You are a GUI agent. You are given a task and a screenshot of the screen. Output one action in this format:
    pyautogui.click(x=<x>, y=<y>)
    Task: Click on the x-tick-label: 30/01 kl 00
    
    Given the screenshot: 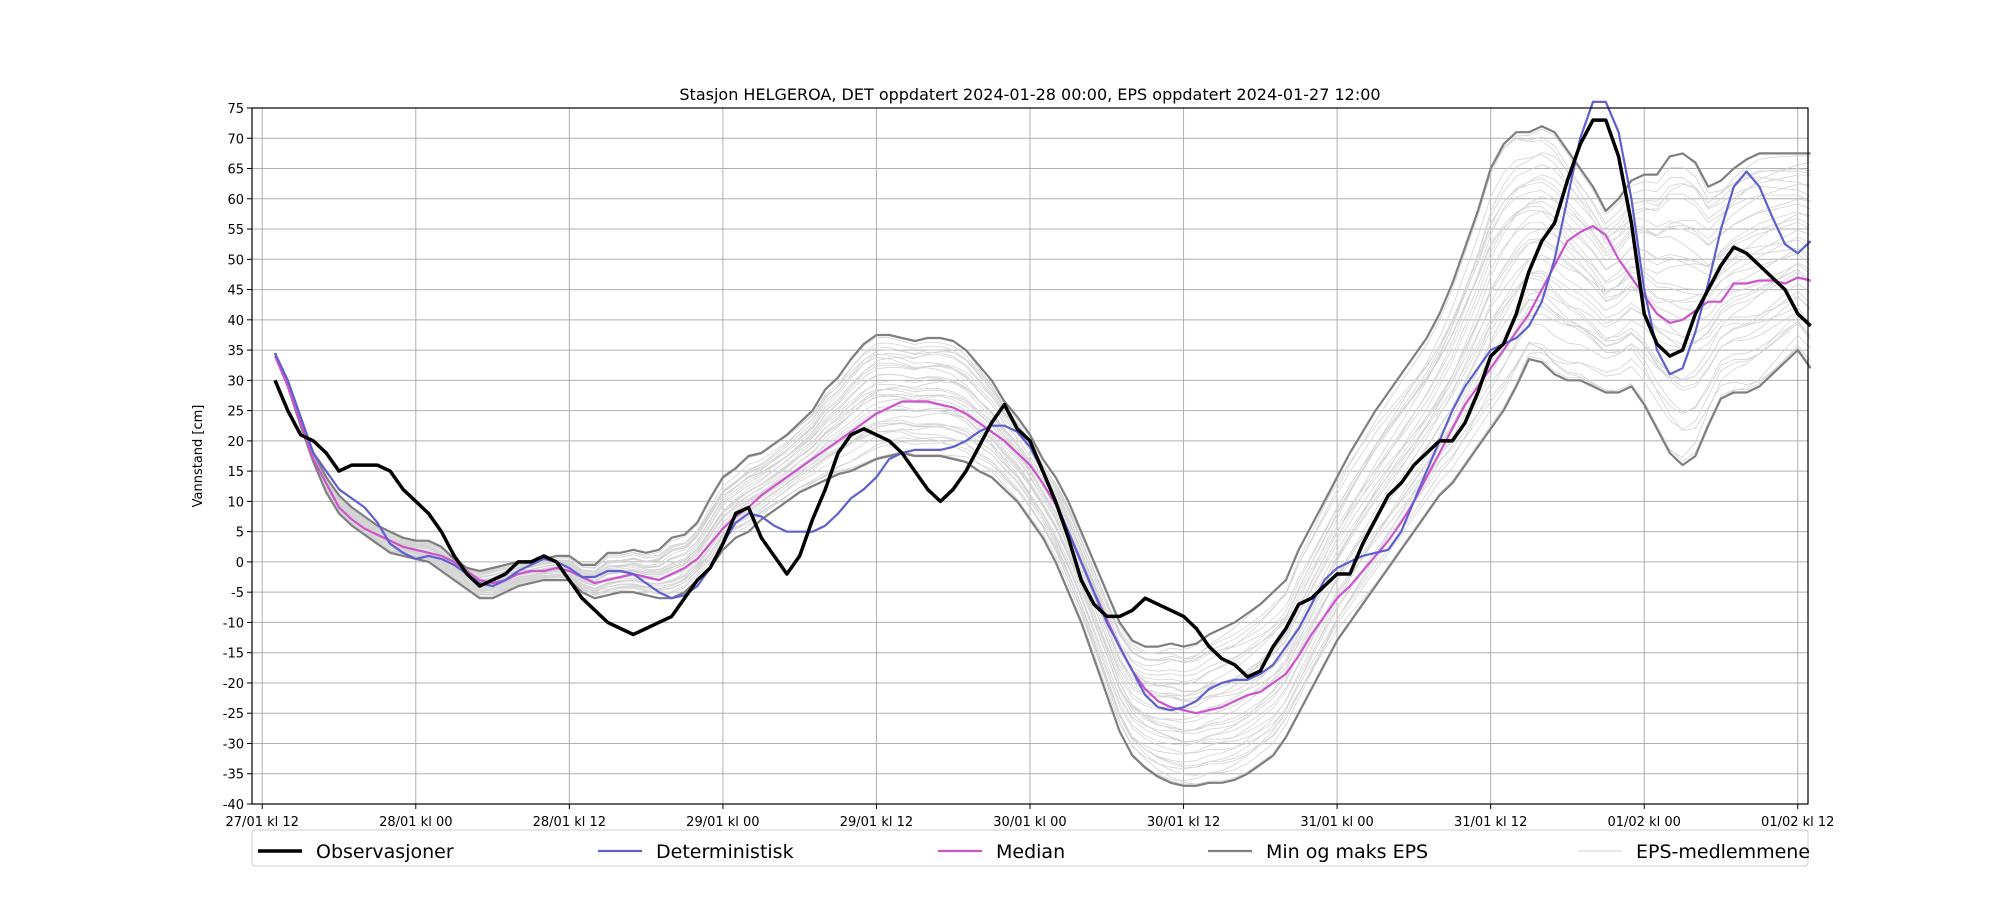 What is the action you would take?
    pyautogui.click(x=1029, y=822)
    